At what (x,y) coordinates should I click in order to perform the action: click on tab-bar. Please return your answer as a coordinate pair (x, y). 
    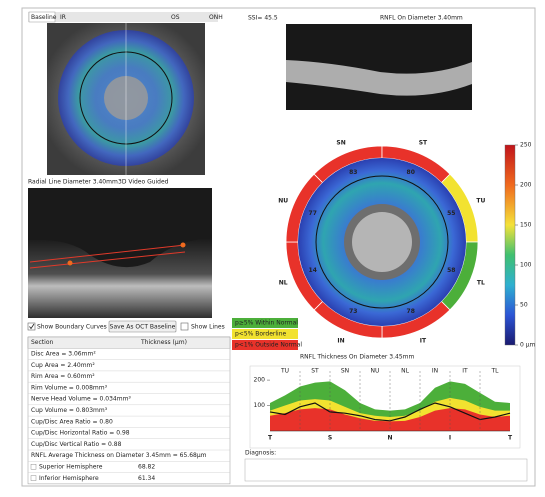
    Looking at the image, I should click on (123, 17).